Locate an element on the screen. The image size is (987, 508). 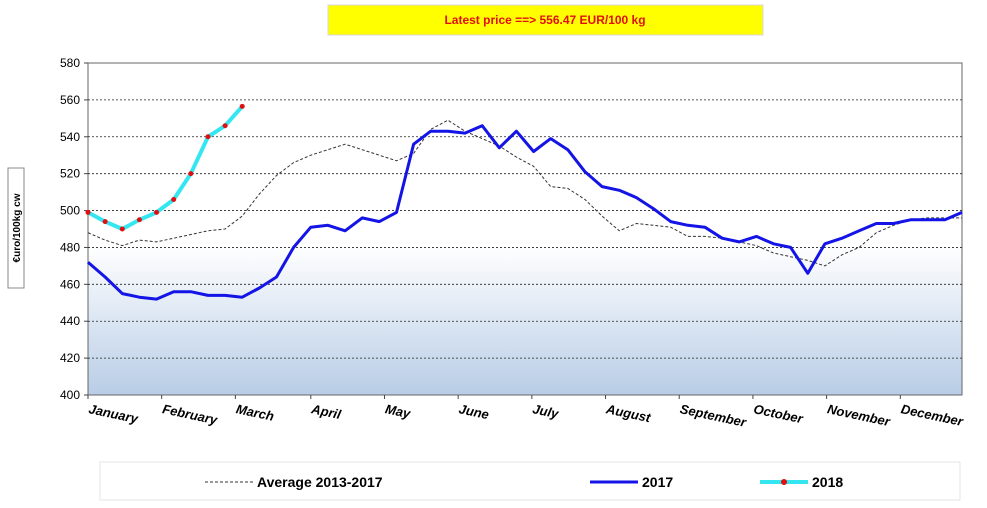
legend-label: Average 2013-2017 is located at coordinates (320, 482).